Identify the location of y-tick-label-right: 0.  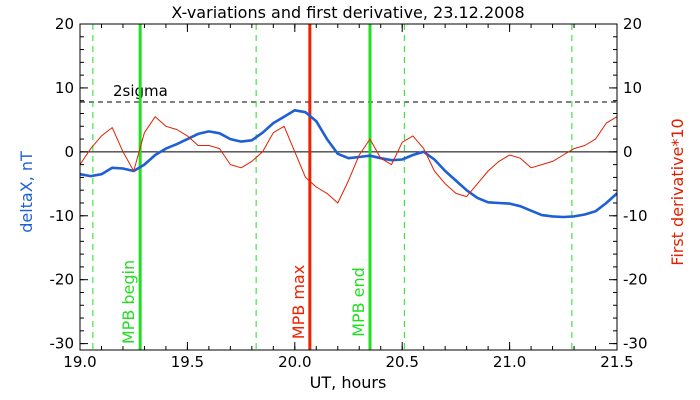
(628, 152).